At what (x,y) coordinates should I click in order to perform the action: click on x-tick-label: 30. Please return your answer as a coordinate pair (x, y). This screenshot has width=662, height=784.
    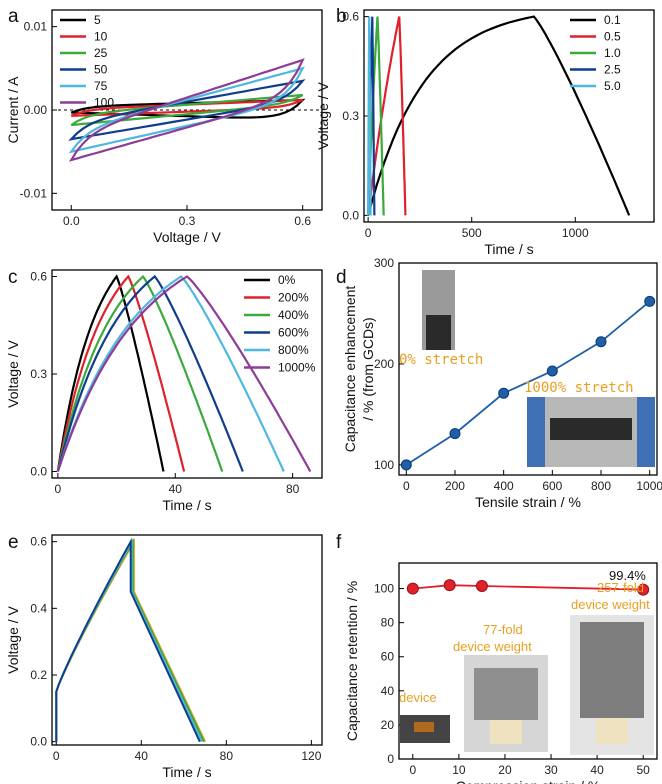
    Looking at the image, I should click on (551, 770).